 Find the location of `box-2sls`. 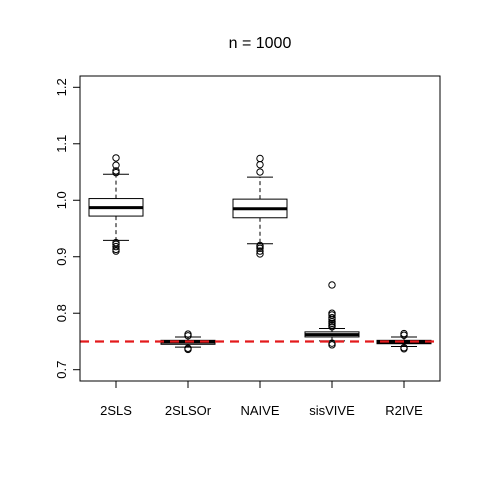

box-2sls is located at coordinates (116, 204).